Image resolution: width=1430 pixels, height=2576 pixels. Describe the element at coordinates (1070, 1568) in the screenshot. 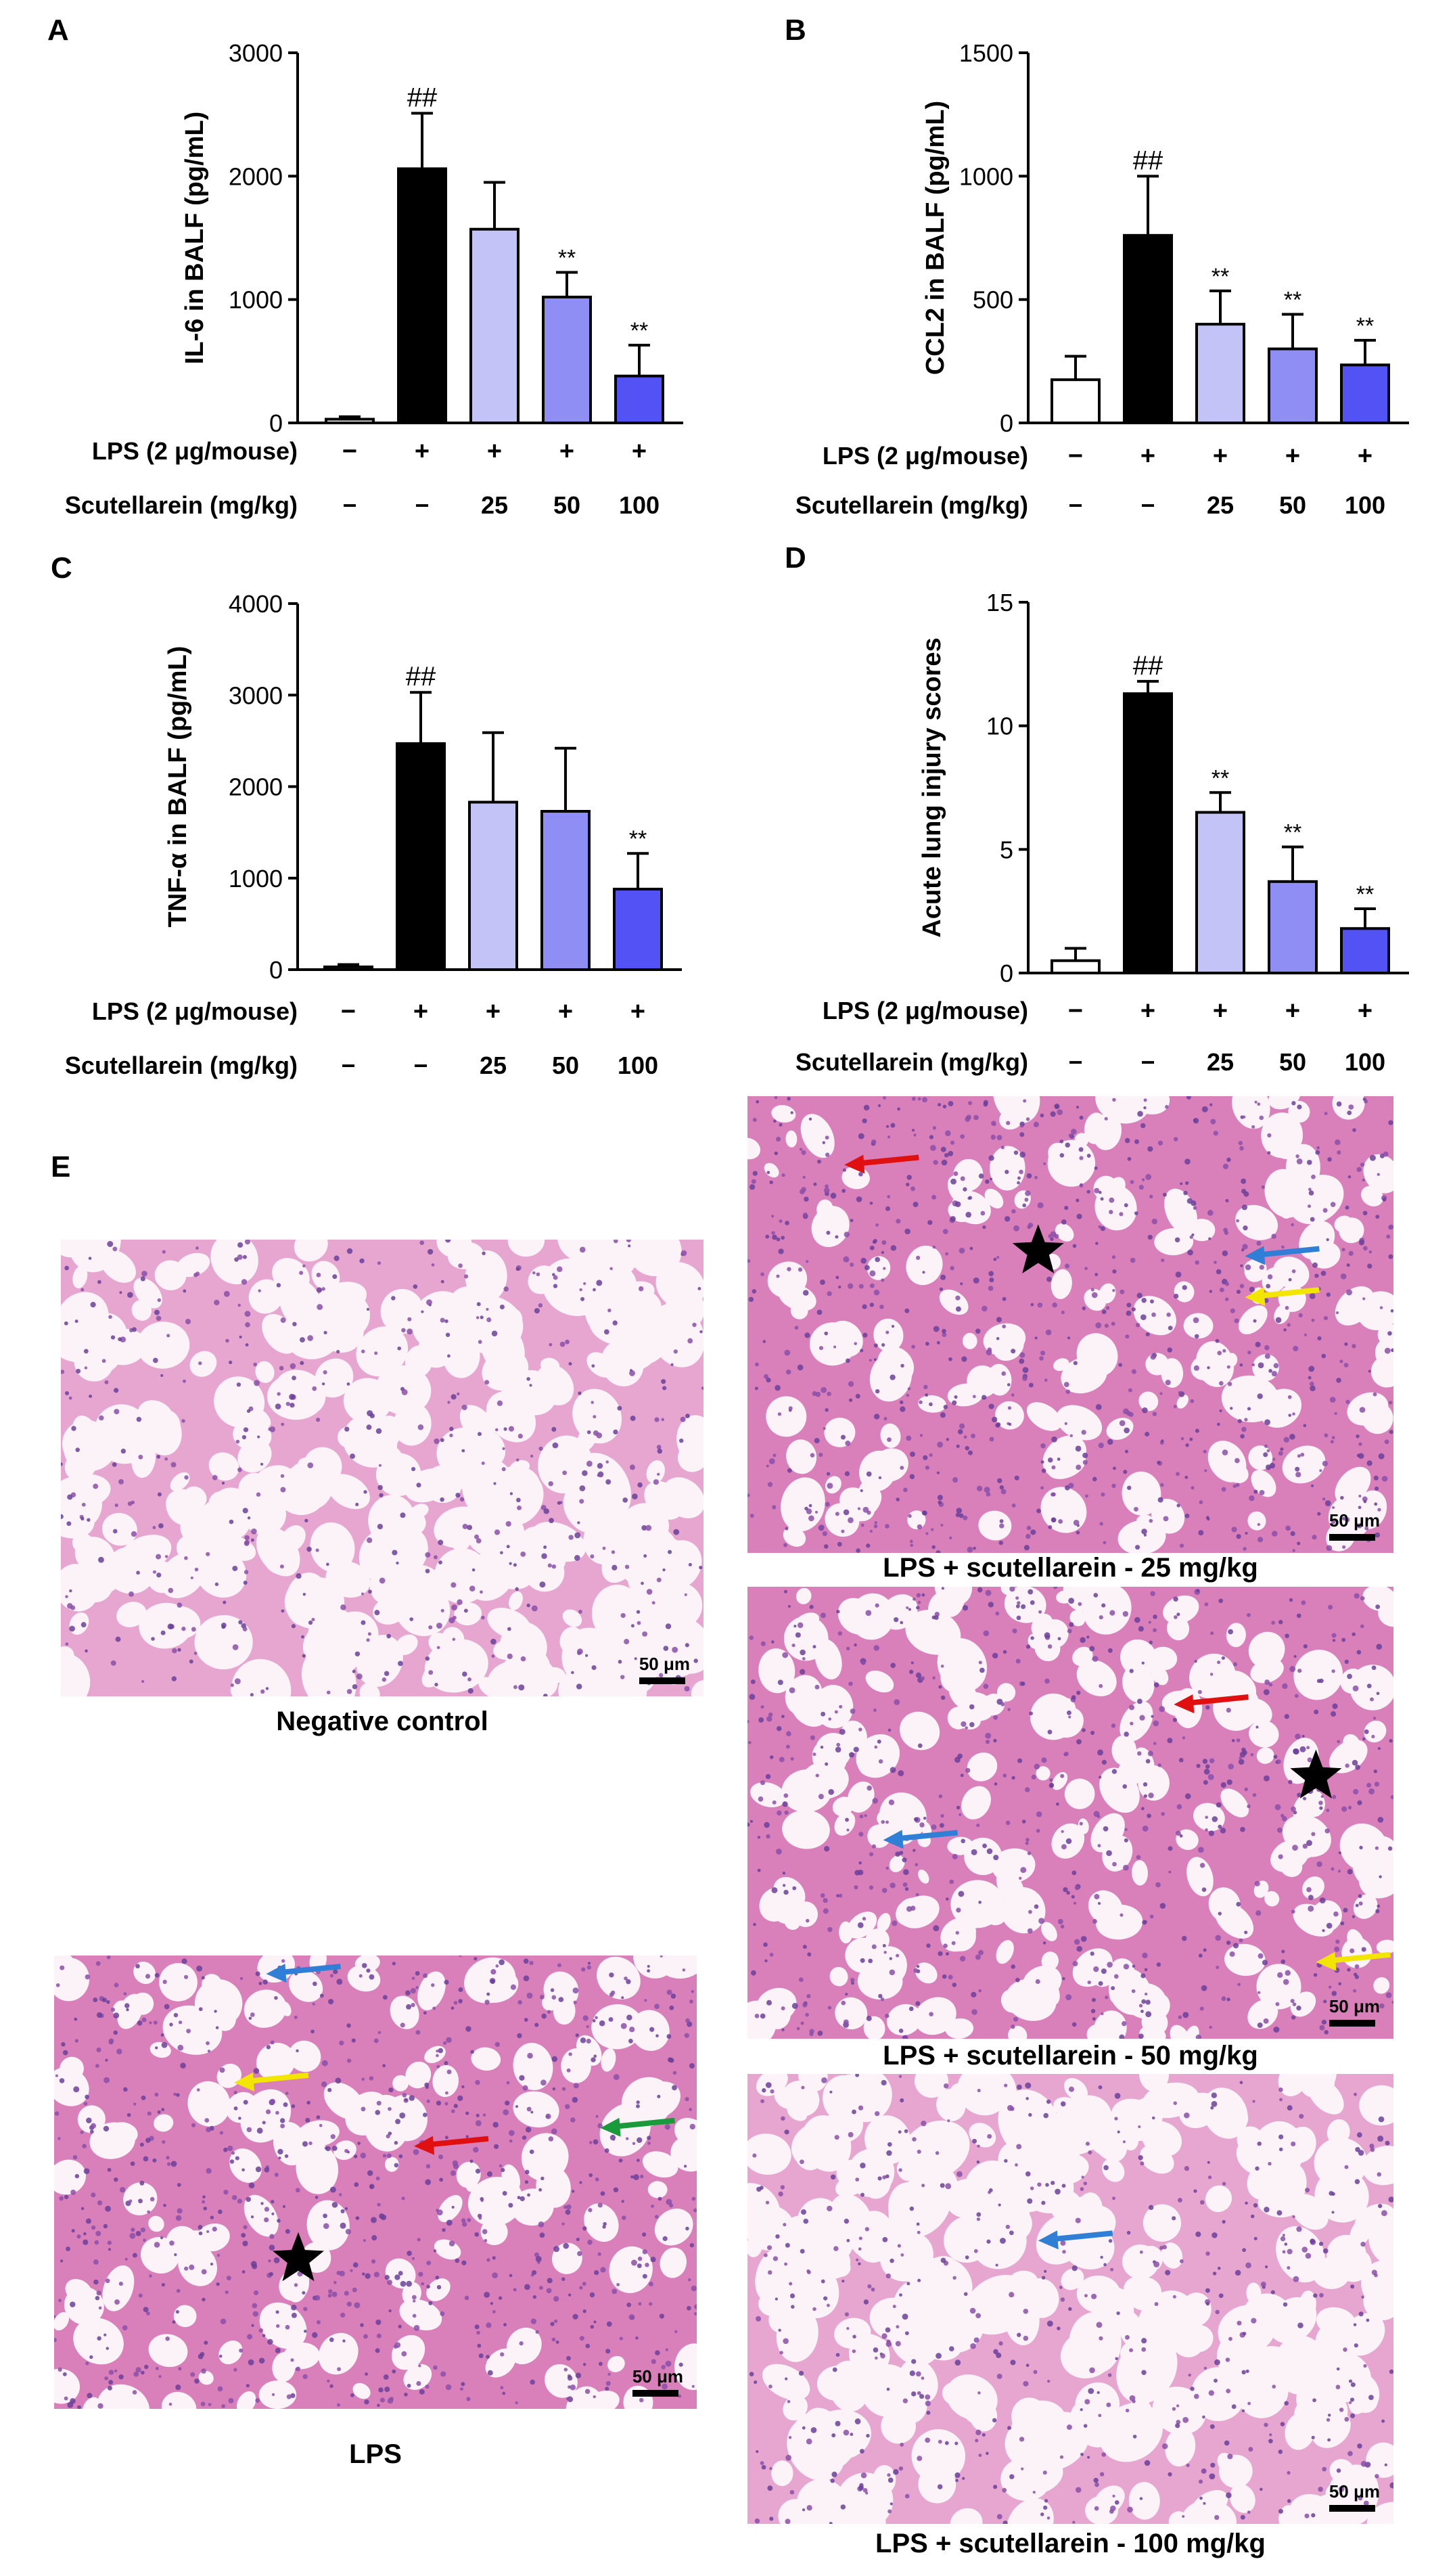

I see `caption-scut-25: LPS + scutellarein - 25 mg/kg` at that location.